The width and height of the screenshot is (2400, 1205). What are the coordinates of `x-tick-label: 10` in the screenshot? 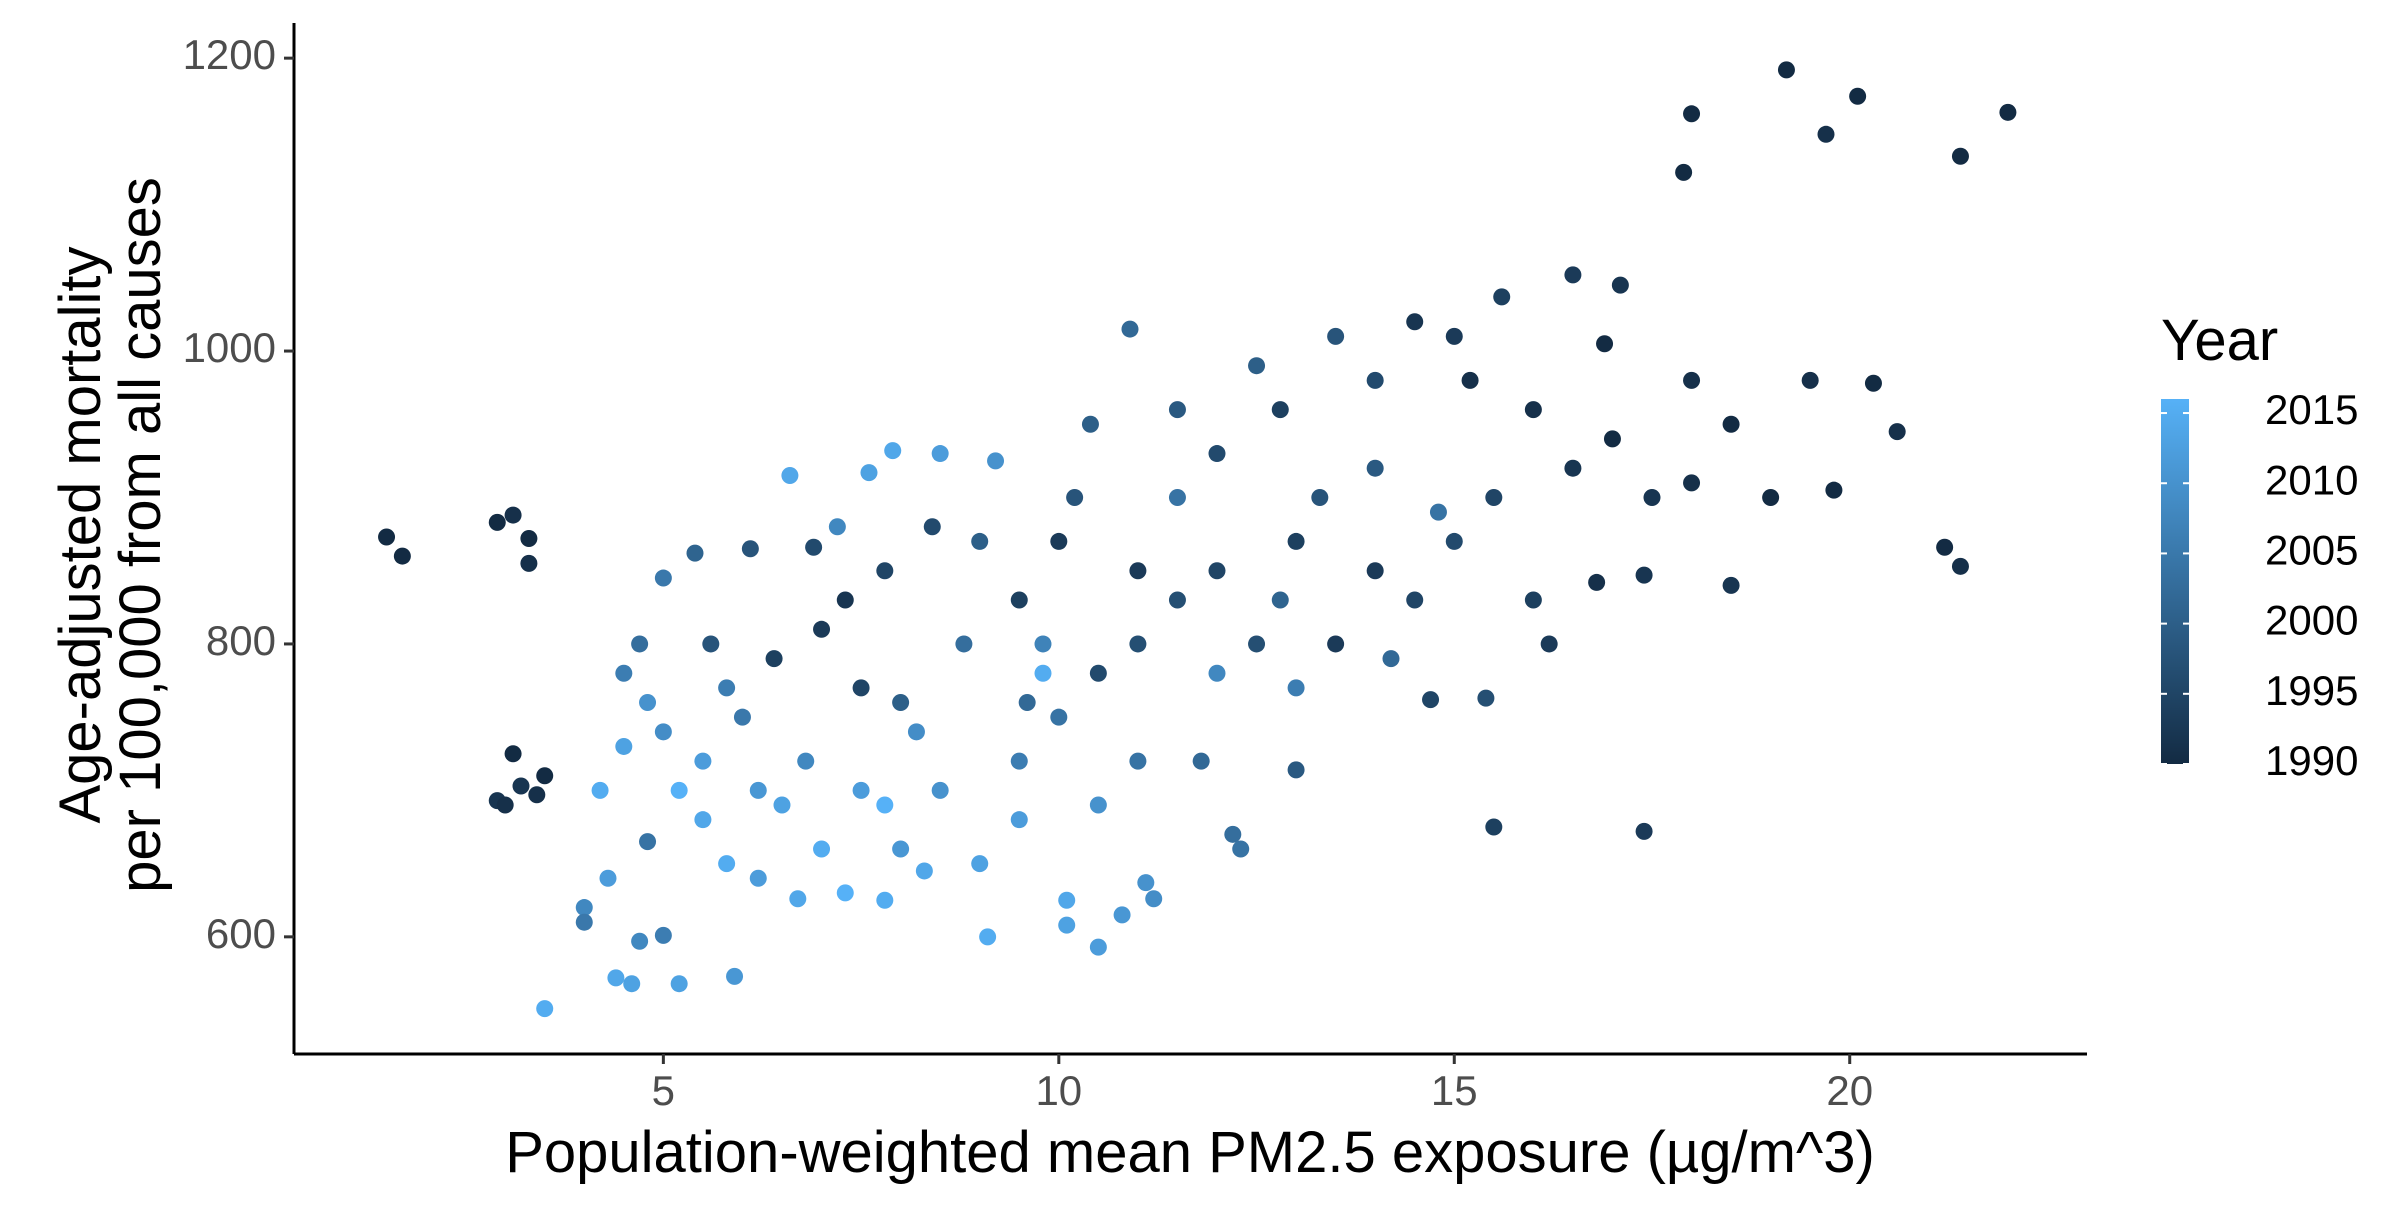 It's located at (1058, 1090).